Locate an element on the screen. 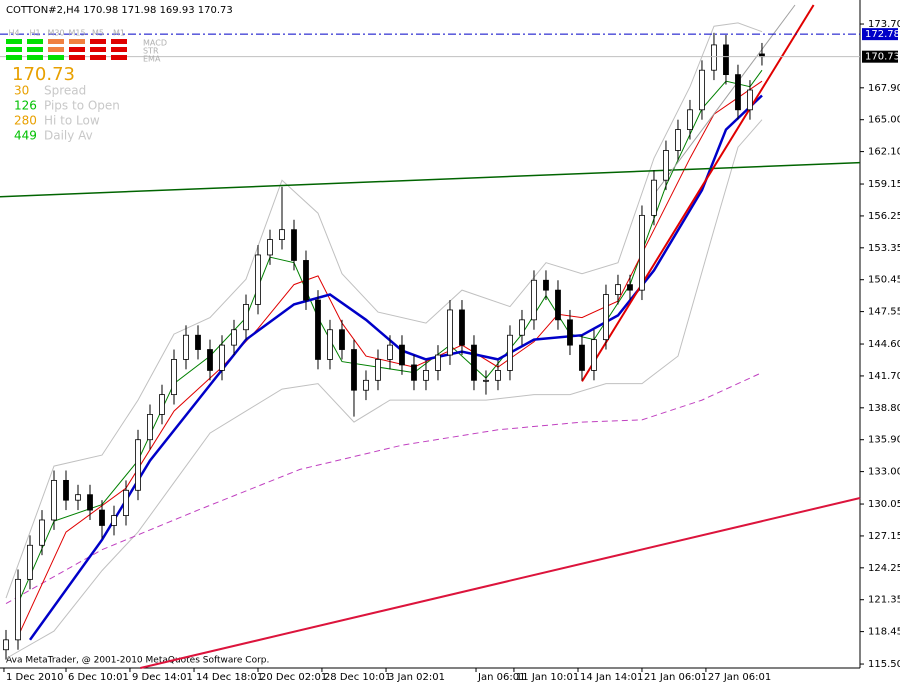 This screenshot has width=900, height=684. timeframe-label: M30 is located at coordinates (55, 33).